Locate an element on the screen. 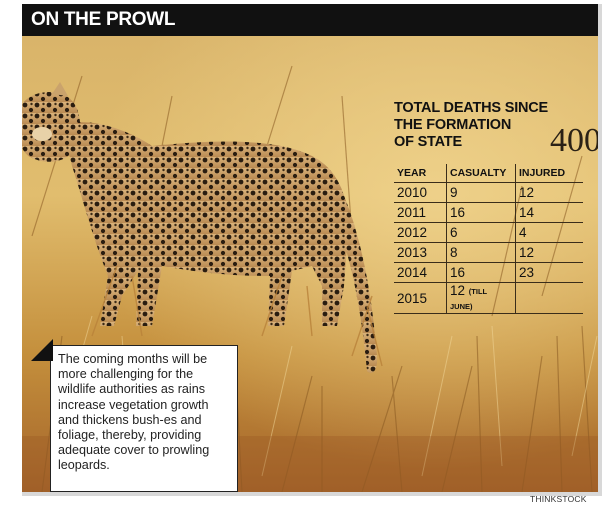  table-row: 2015 12 (TILL JUNE) is located at coordinates (488, 298).